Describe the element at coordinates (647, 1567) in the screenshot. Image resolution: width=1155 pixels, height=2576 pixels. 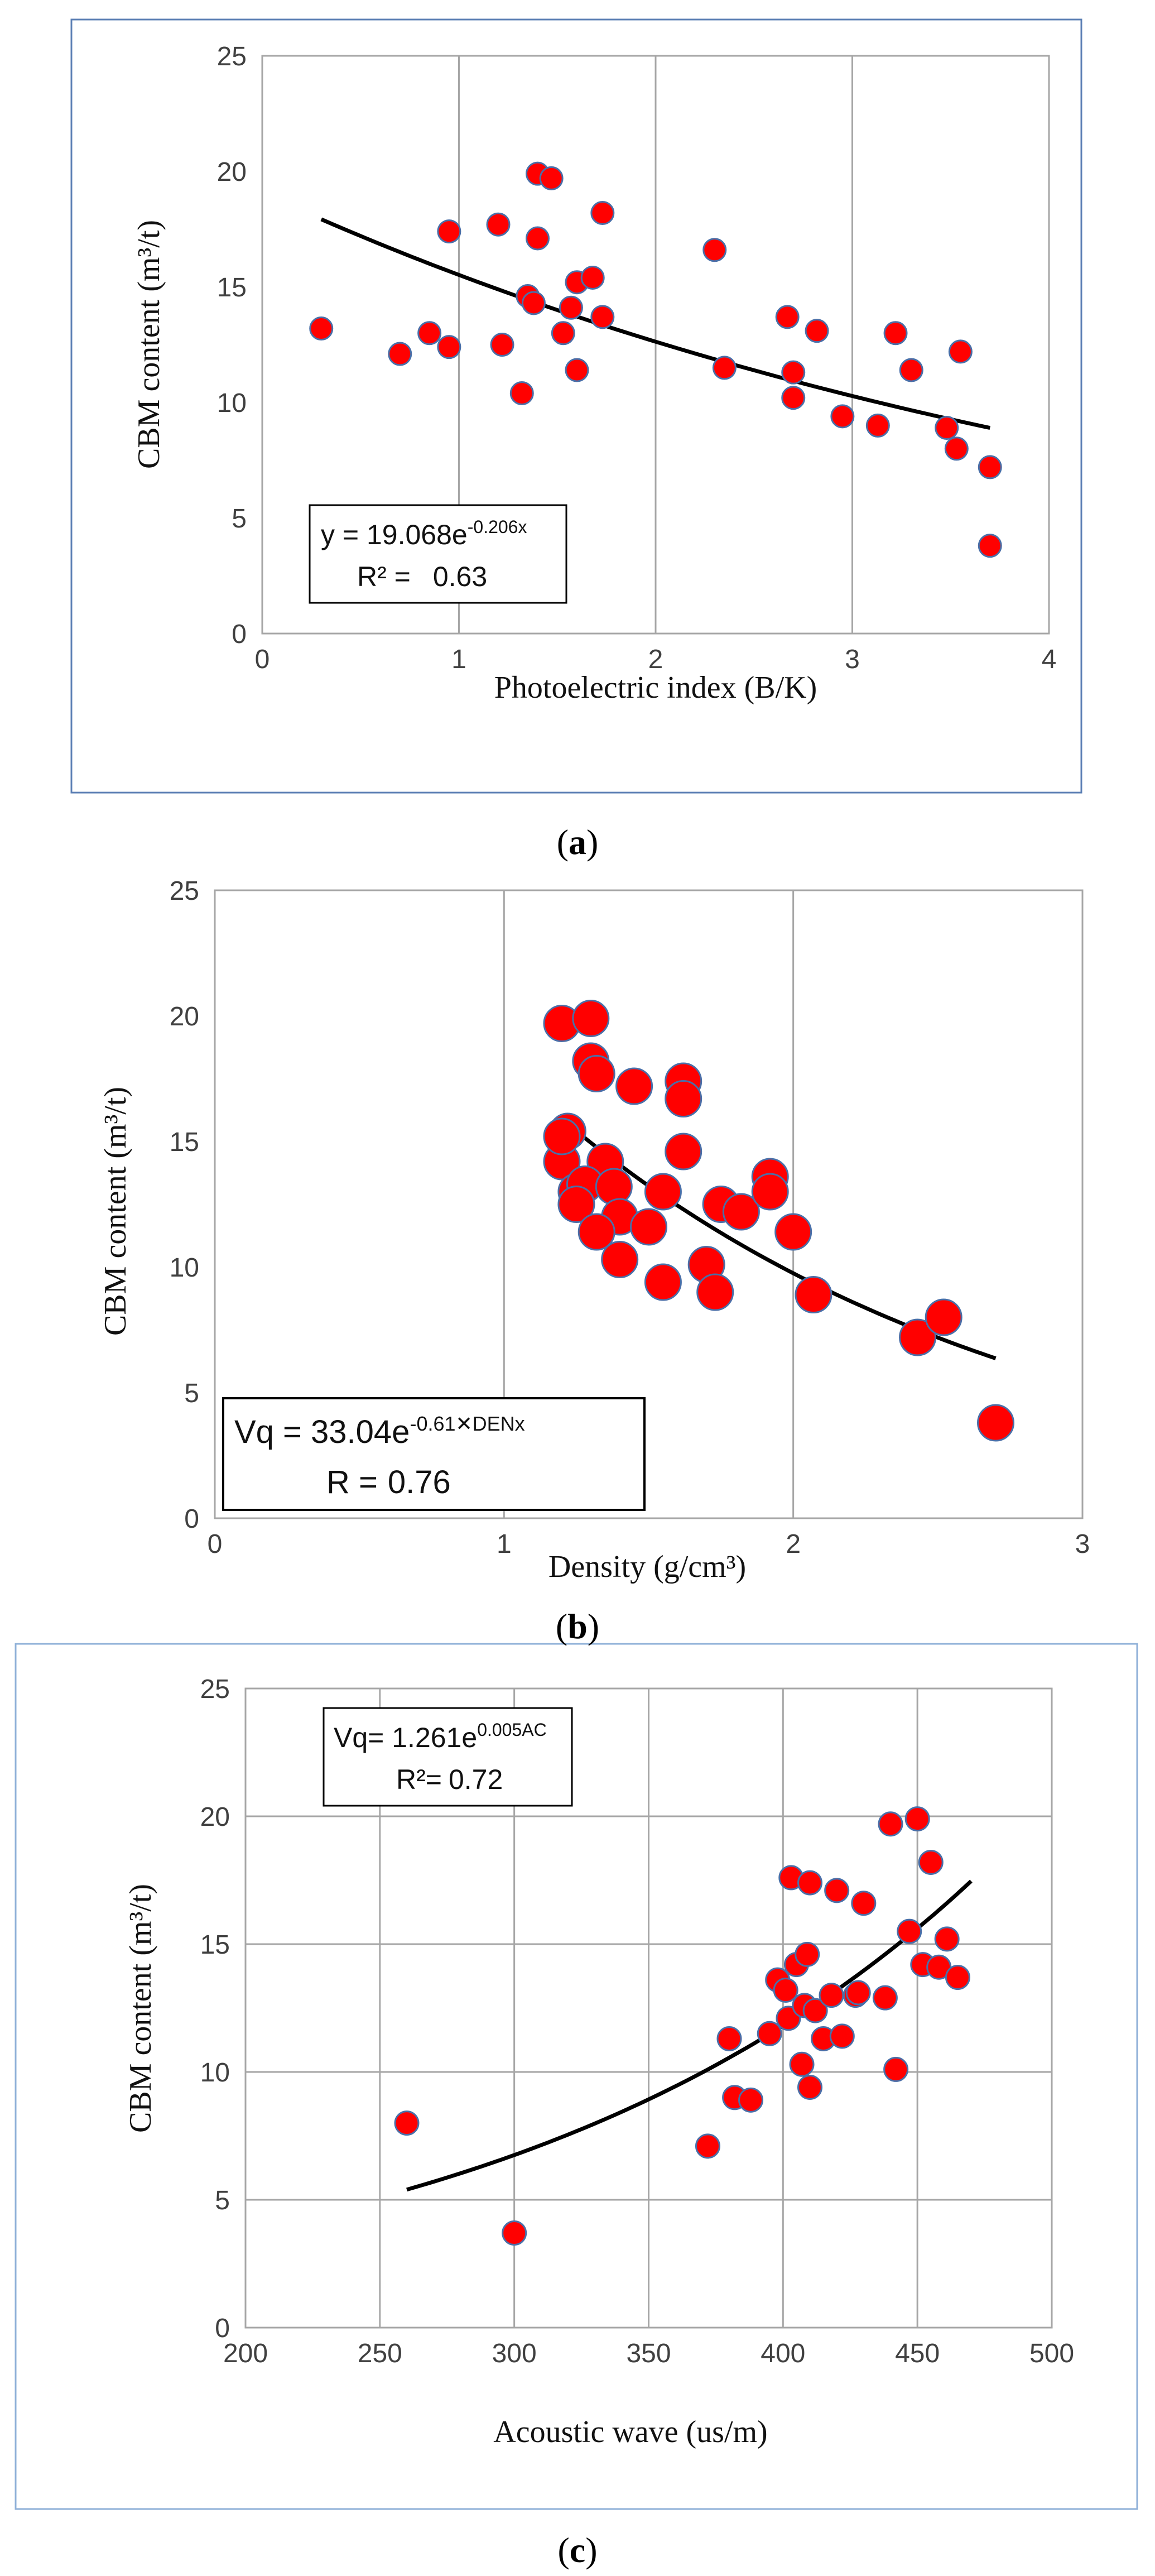
I see `x-axis-title-b: Density (g/cm³)` at that location.